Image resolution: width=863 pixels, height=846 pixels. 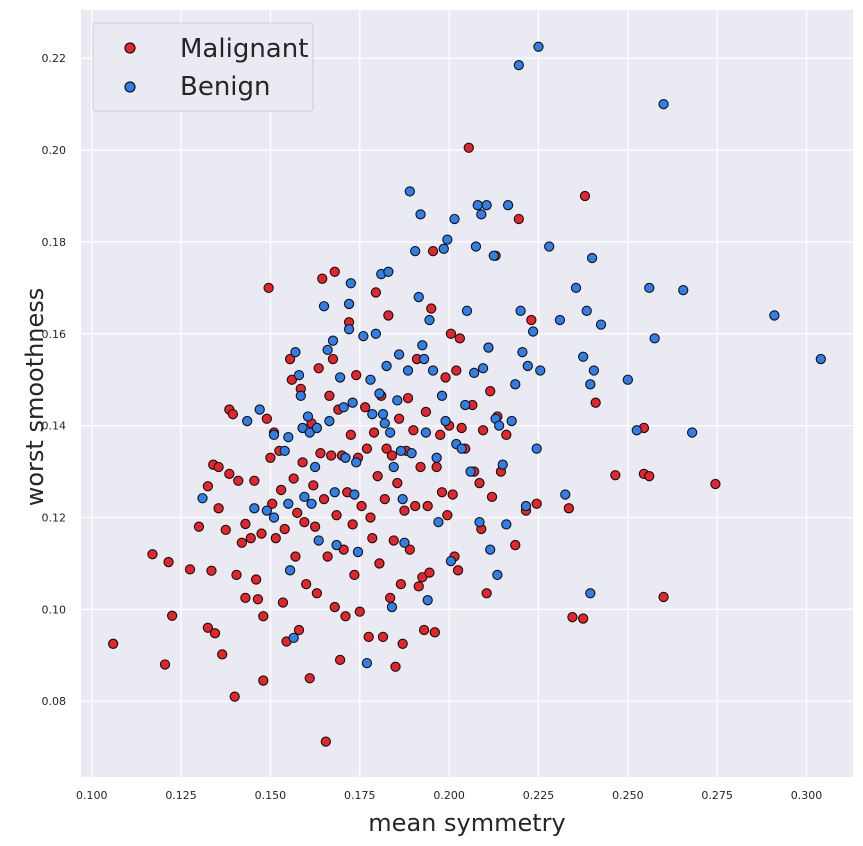 What do you see at coordinates (130, 48) in the screenshot?
I see `legend-marker-malignant` at bounding box center [130, 48].